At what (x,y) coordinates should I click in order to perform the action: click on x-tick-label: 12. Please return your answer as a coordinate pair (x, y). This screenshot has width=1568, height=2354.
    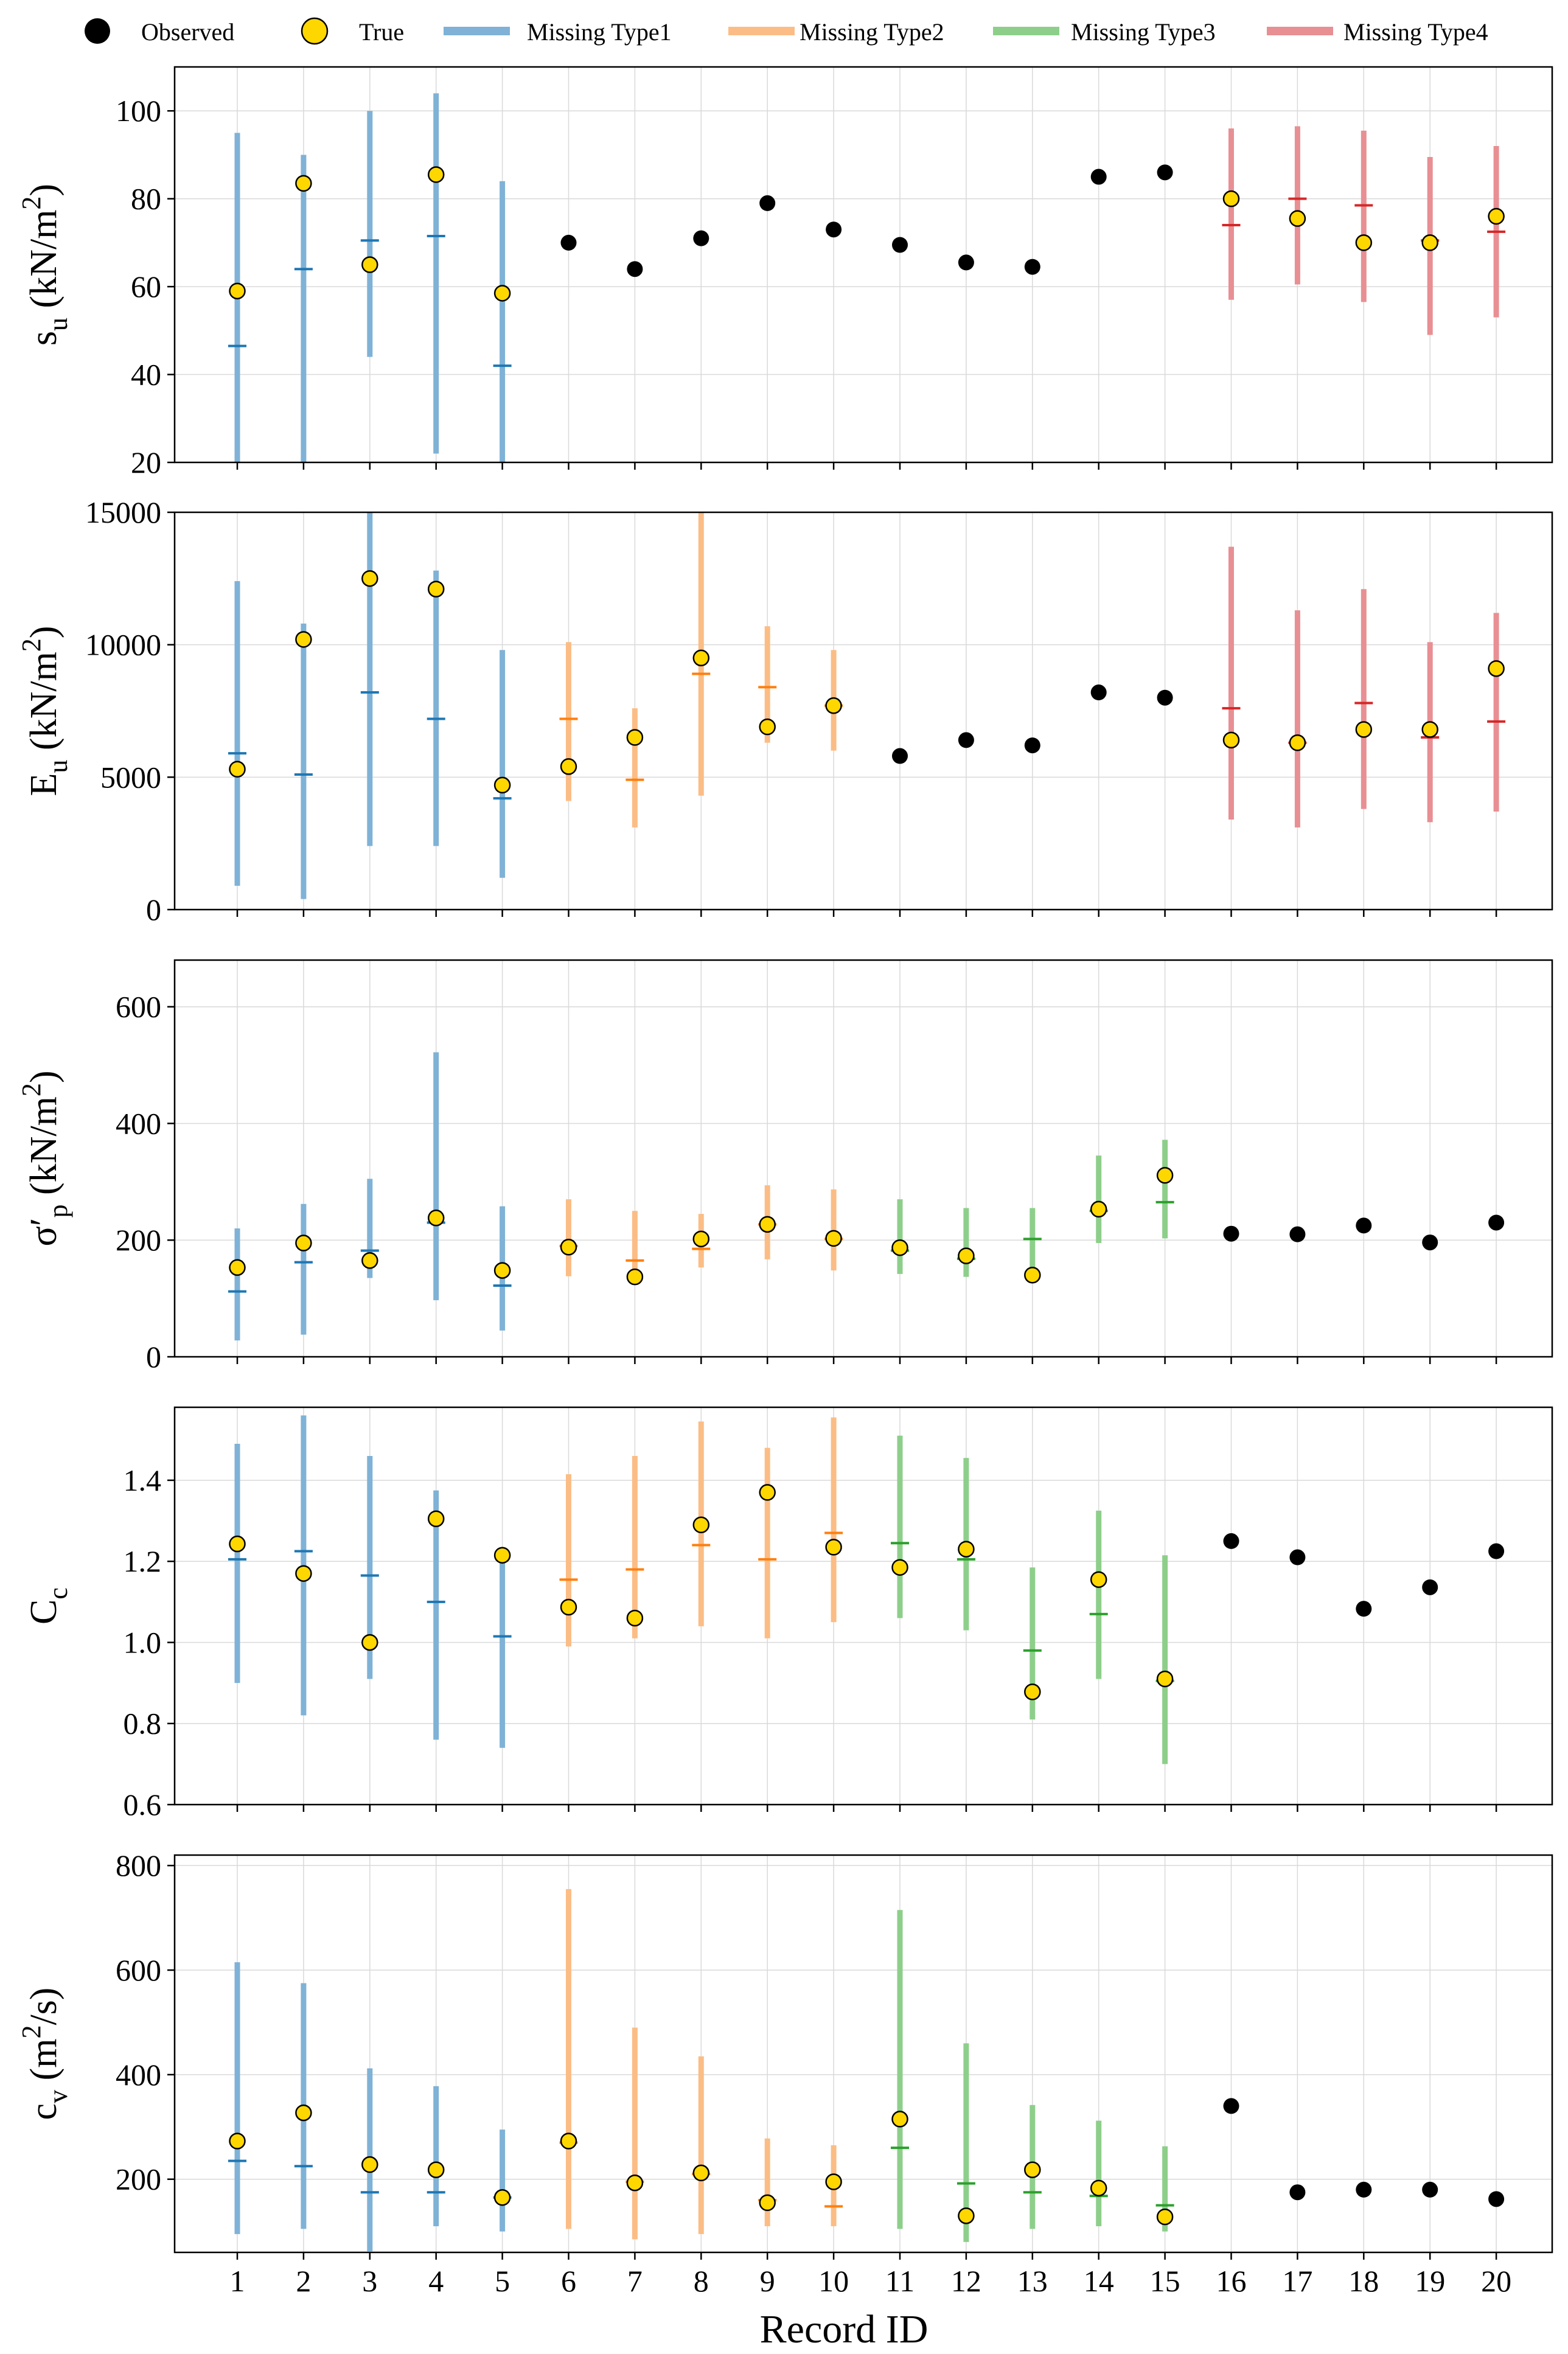
    Looking at the image, I should click on (966, 2281).